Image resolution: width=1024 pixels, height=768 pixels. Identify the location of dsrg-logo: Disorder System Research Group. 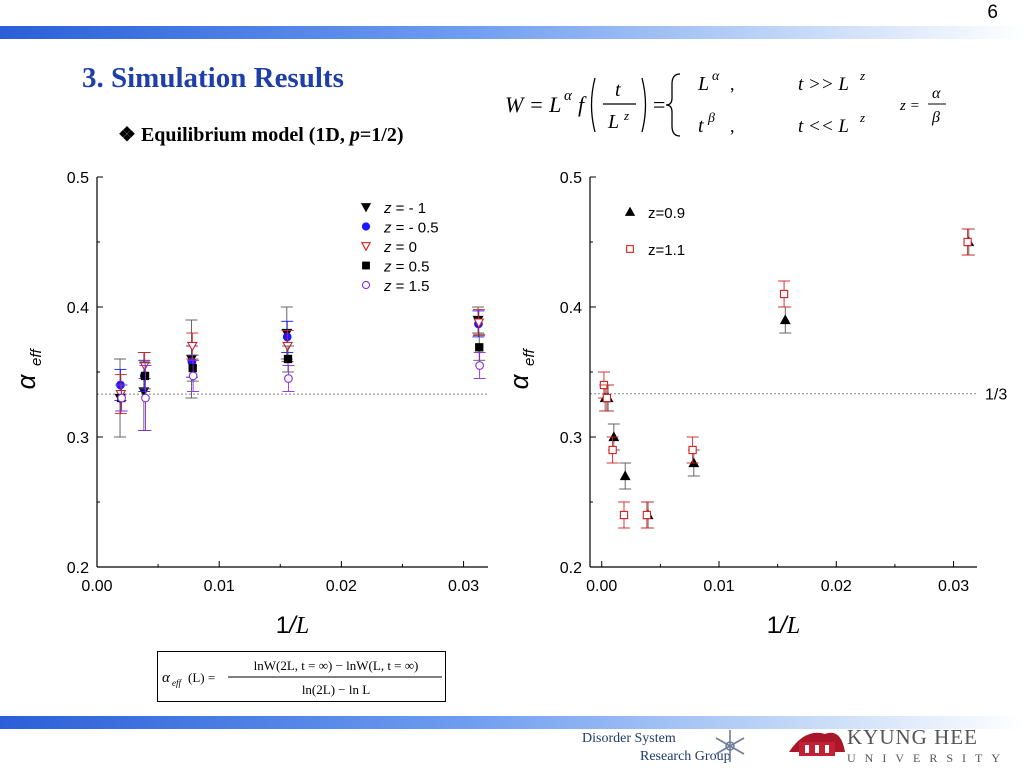
(663, 747).